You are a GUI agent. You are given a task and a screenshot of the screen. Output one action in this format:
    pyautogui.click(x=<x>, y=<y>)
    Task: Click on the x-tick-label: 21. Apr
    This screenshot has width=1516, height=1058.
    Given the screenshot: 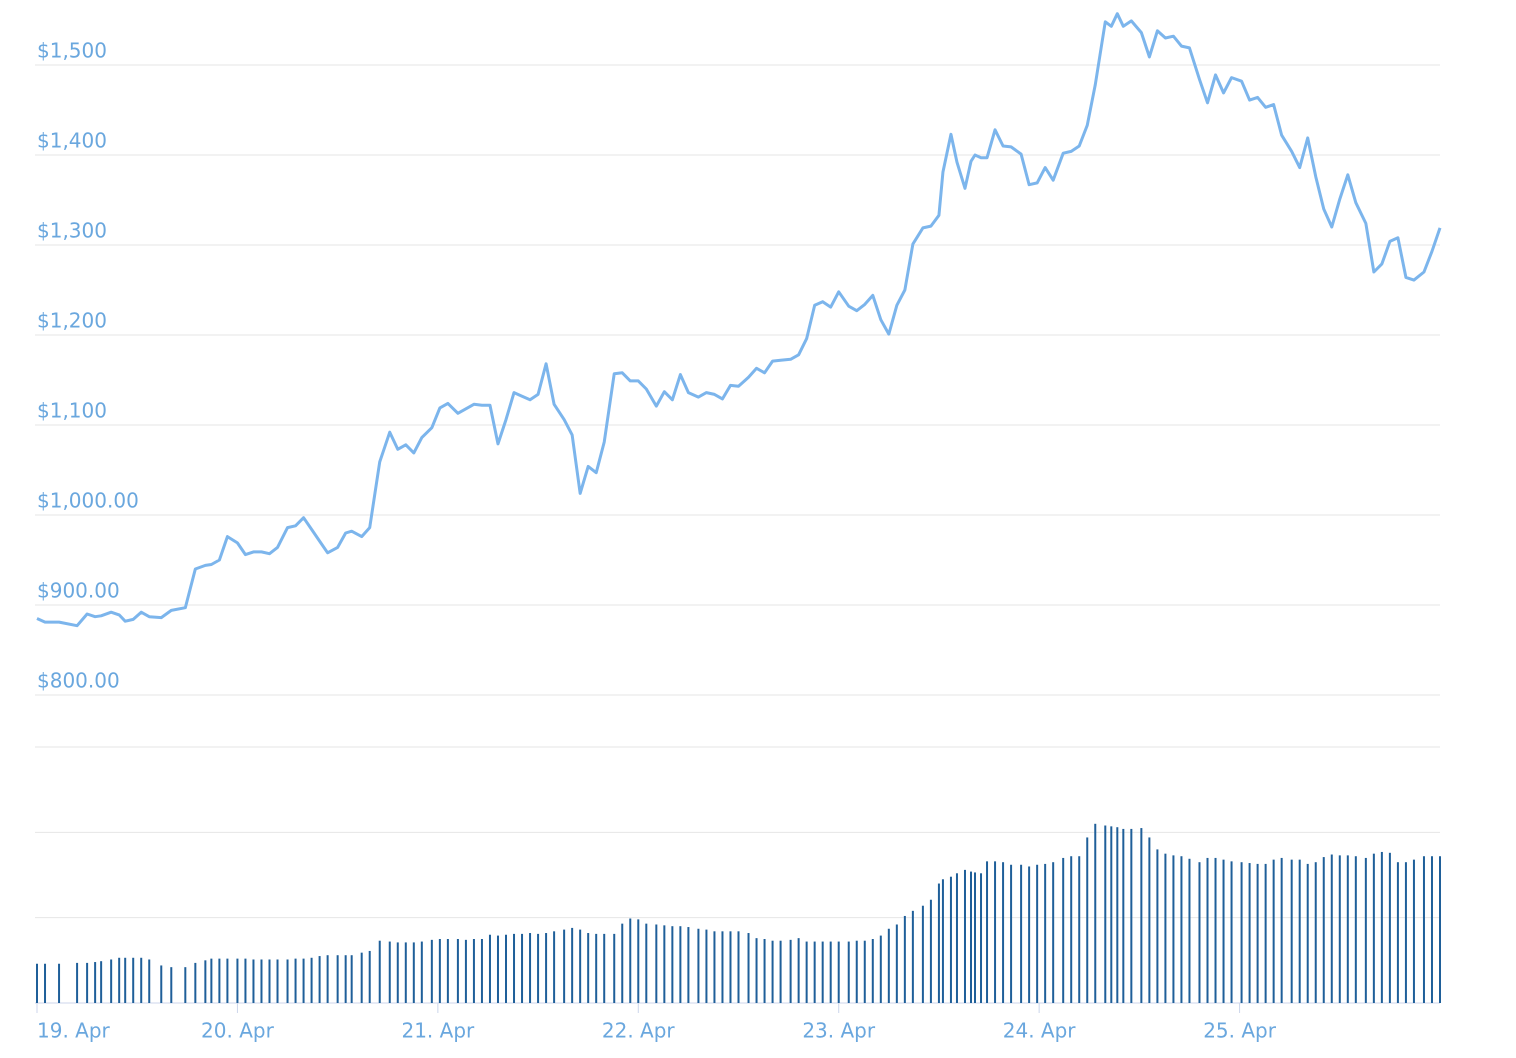 What is the action you would take?
    pyautogui.click(x=438, y=1031)
    